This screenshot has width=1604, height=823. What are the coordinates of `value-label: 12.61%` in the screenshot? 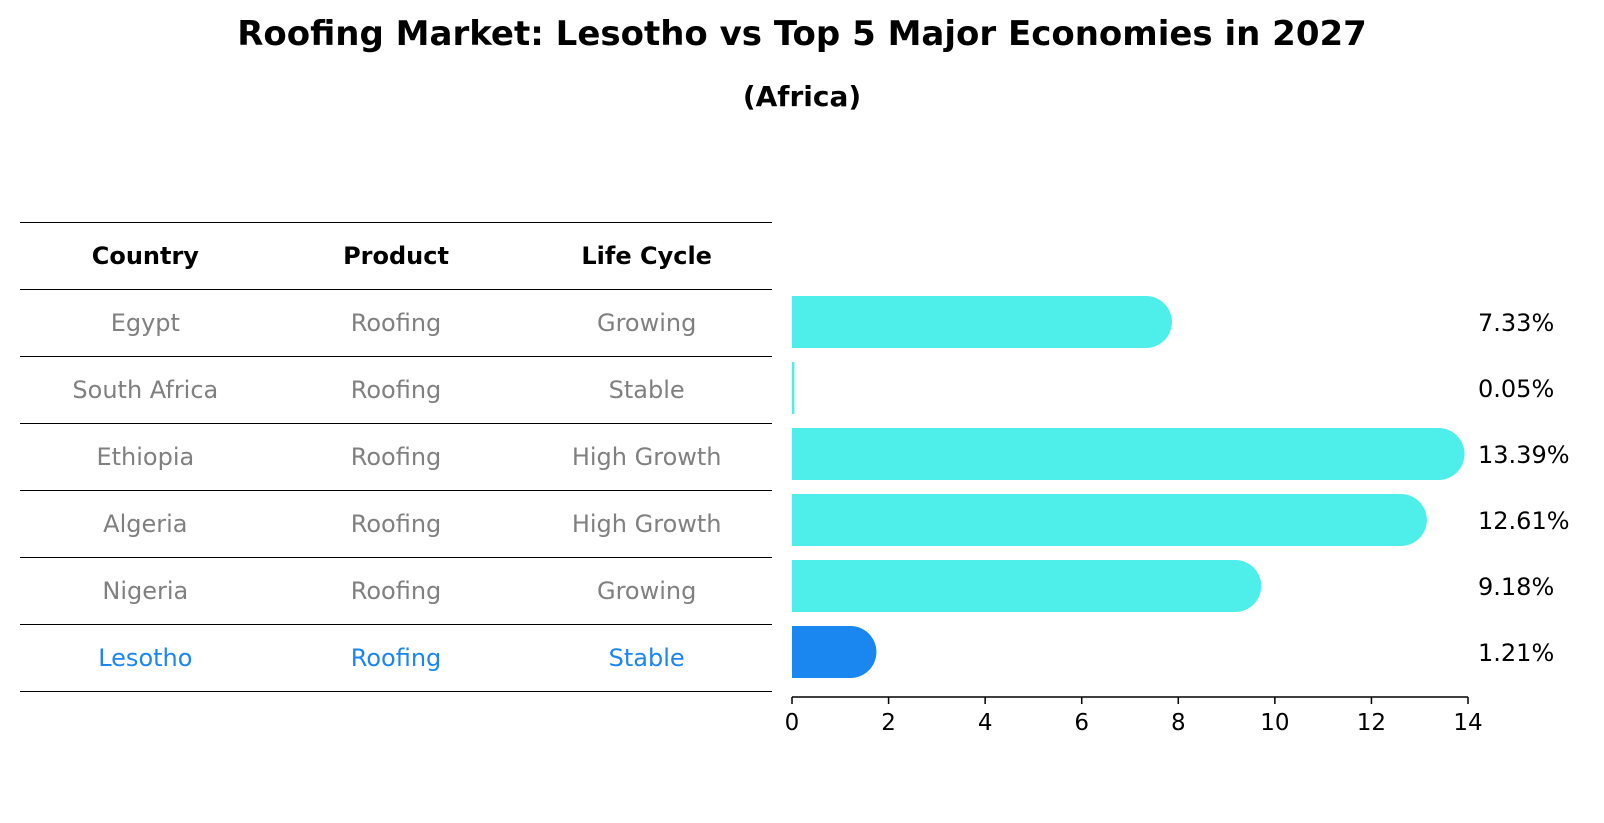 It's located at (1524, 521).